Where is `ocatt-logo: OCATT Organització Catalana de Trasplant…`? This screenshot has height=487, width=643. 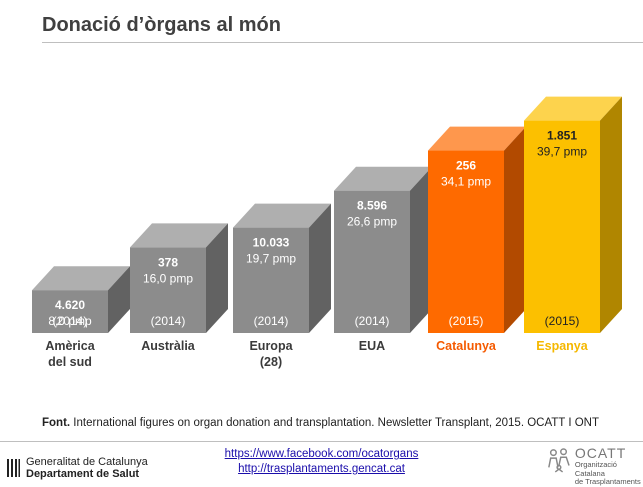
ocatt-logo: OCATT Organització Catalana de Trasplant… is located at coordinates (595, 466).